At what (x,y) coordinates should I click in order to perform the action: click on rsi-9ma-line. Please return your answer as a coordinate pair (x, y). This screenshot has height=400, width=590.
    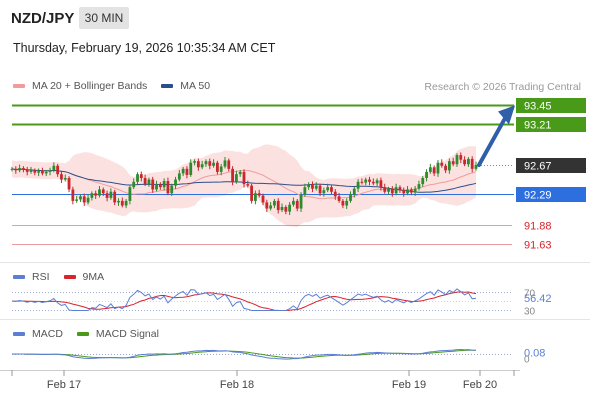
    Looking at the image, I should click on (244, 301).